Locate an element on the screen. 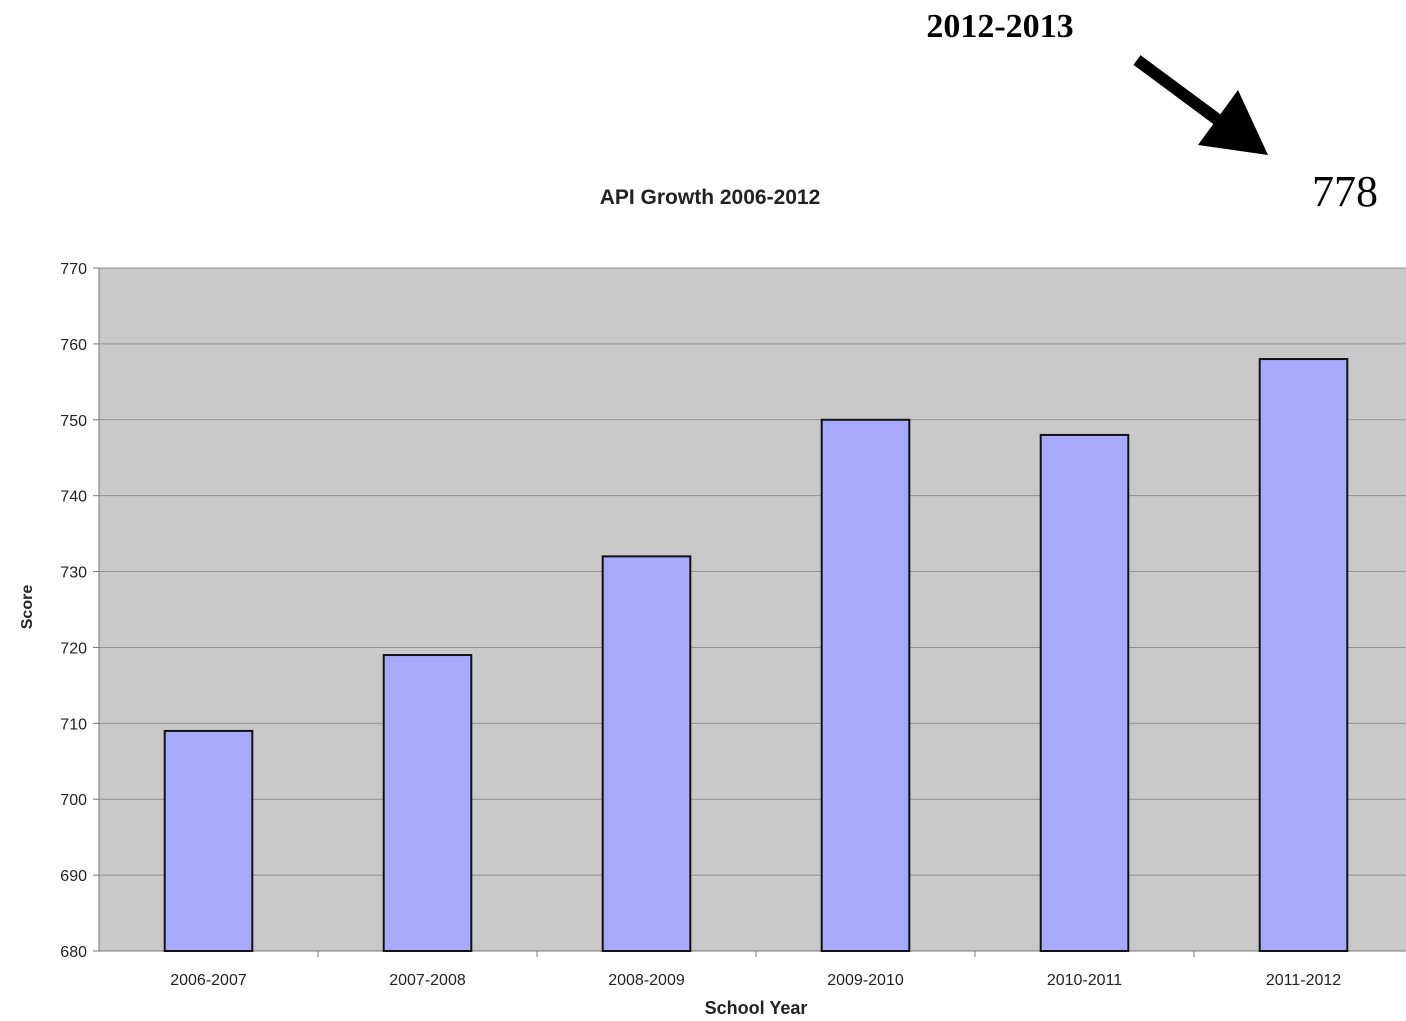  arrow-head is located at coordinates (1233, 122).